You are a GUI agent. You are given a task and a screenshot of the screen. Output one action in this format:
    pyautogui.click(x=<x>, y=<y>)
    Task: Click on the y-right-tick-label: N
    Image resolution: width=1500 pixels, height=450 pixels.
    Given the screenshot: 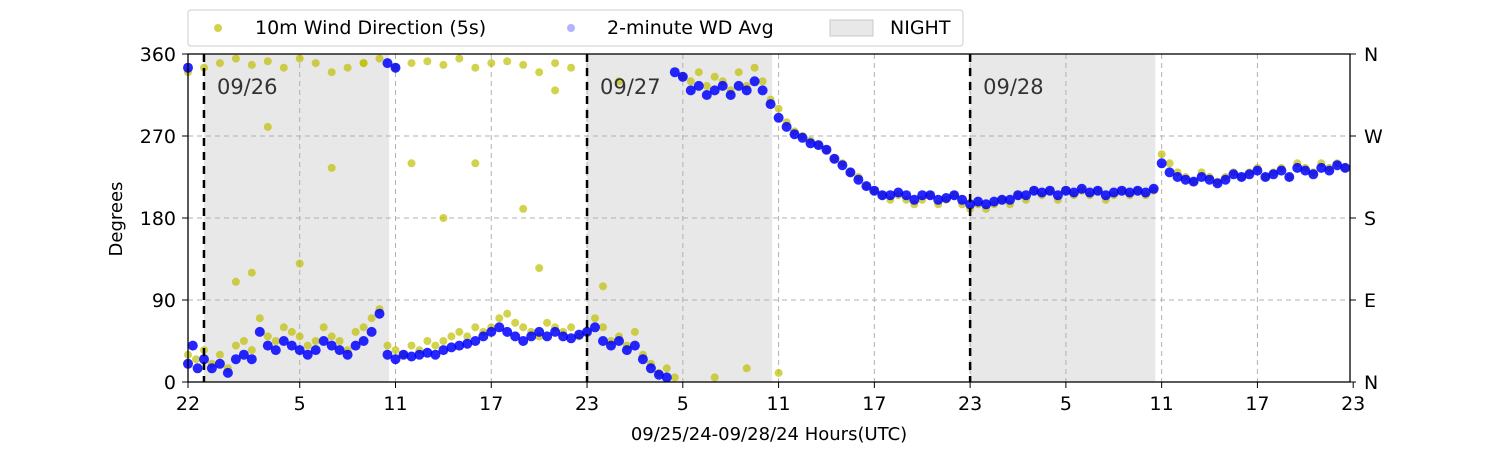 What is the action you would take?
    pyautogui.click(x=1371, y=55)
    